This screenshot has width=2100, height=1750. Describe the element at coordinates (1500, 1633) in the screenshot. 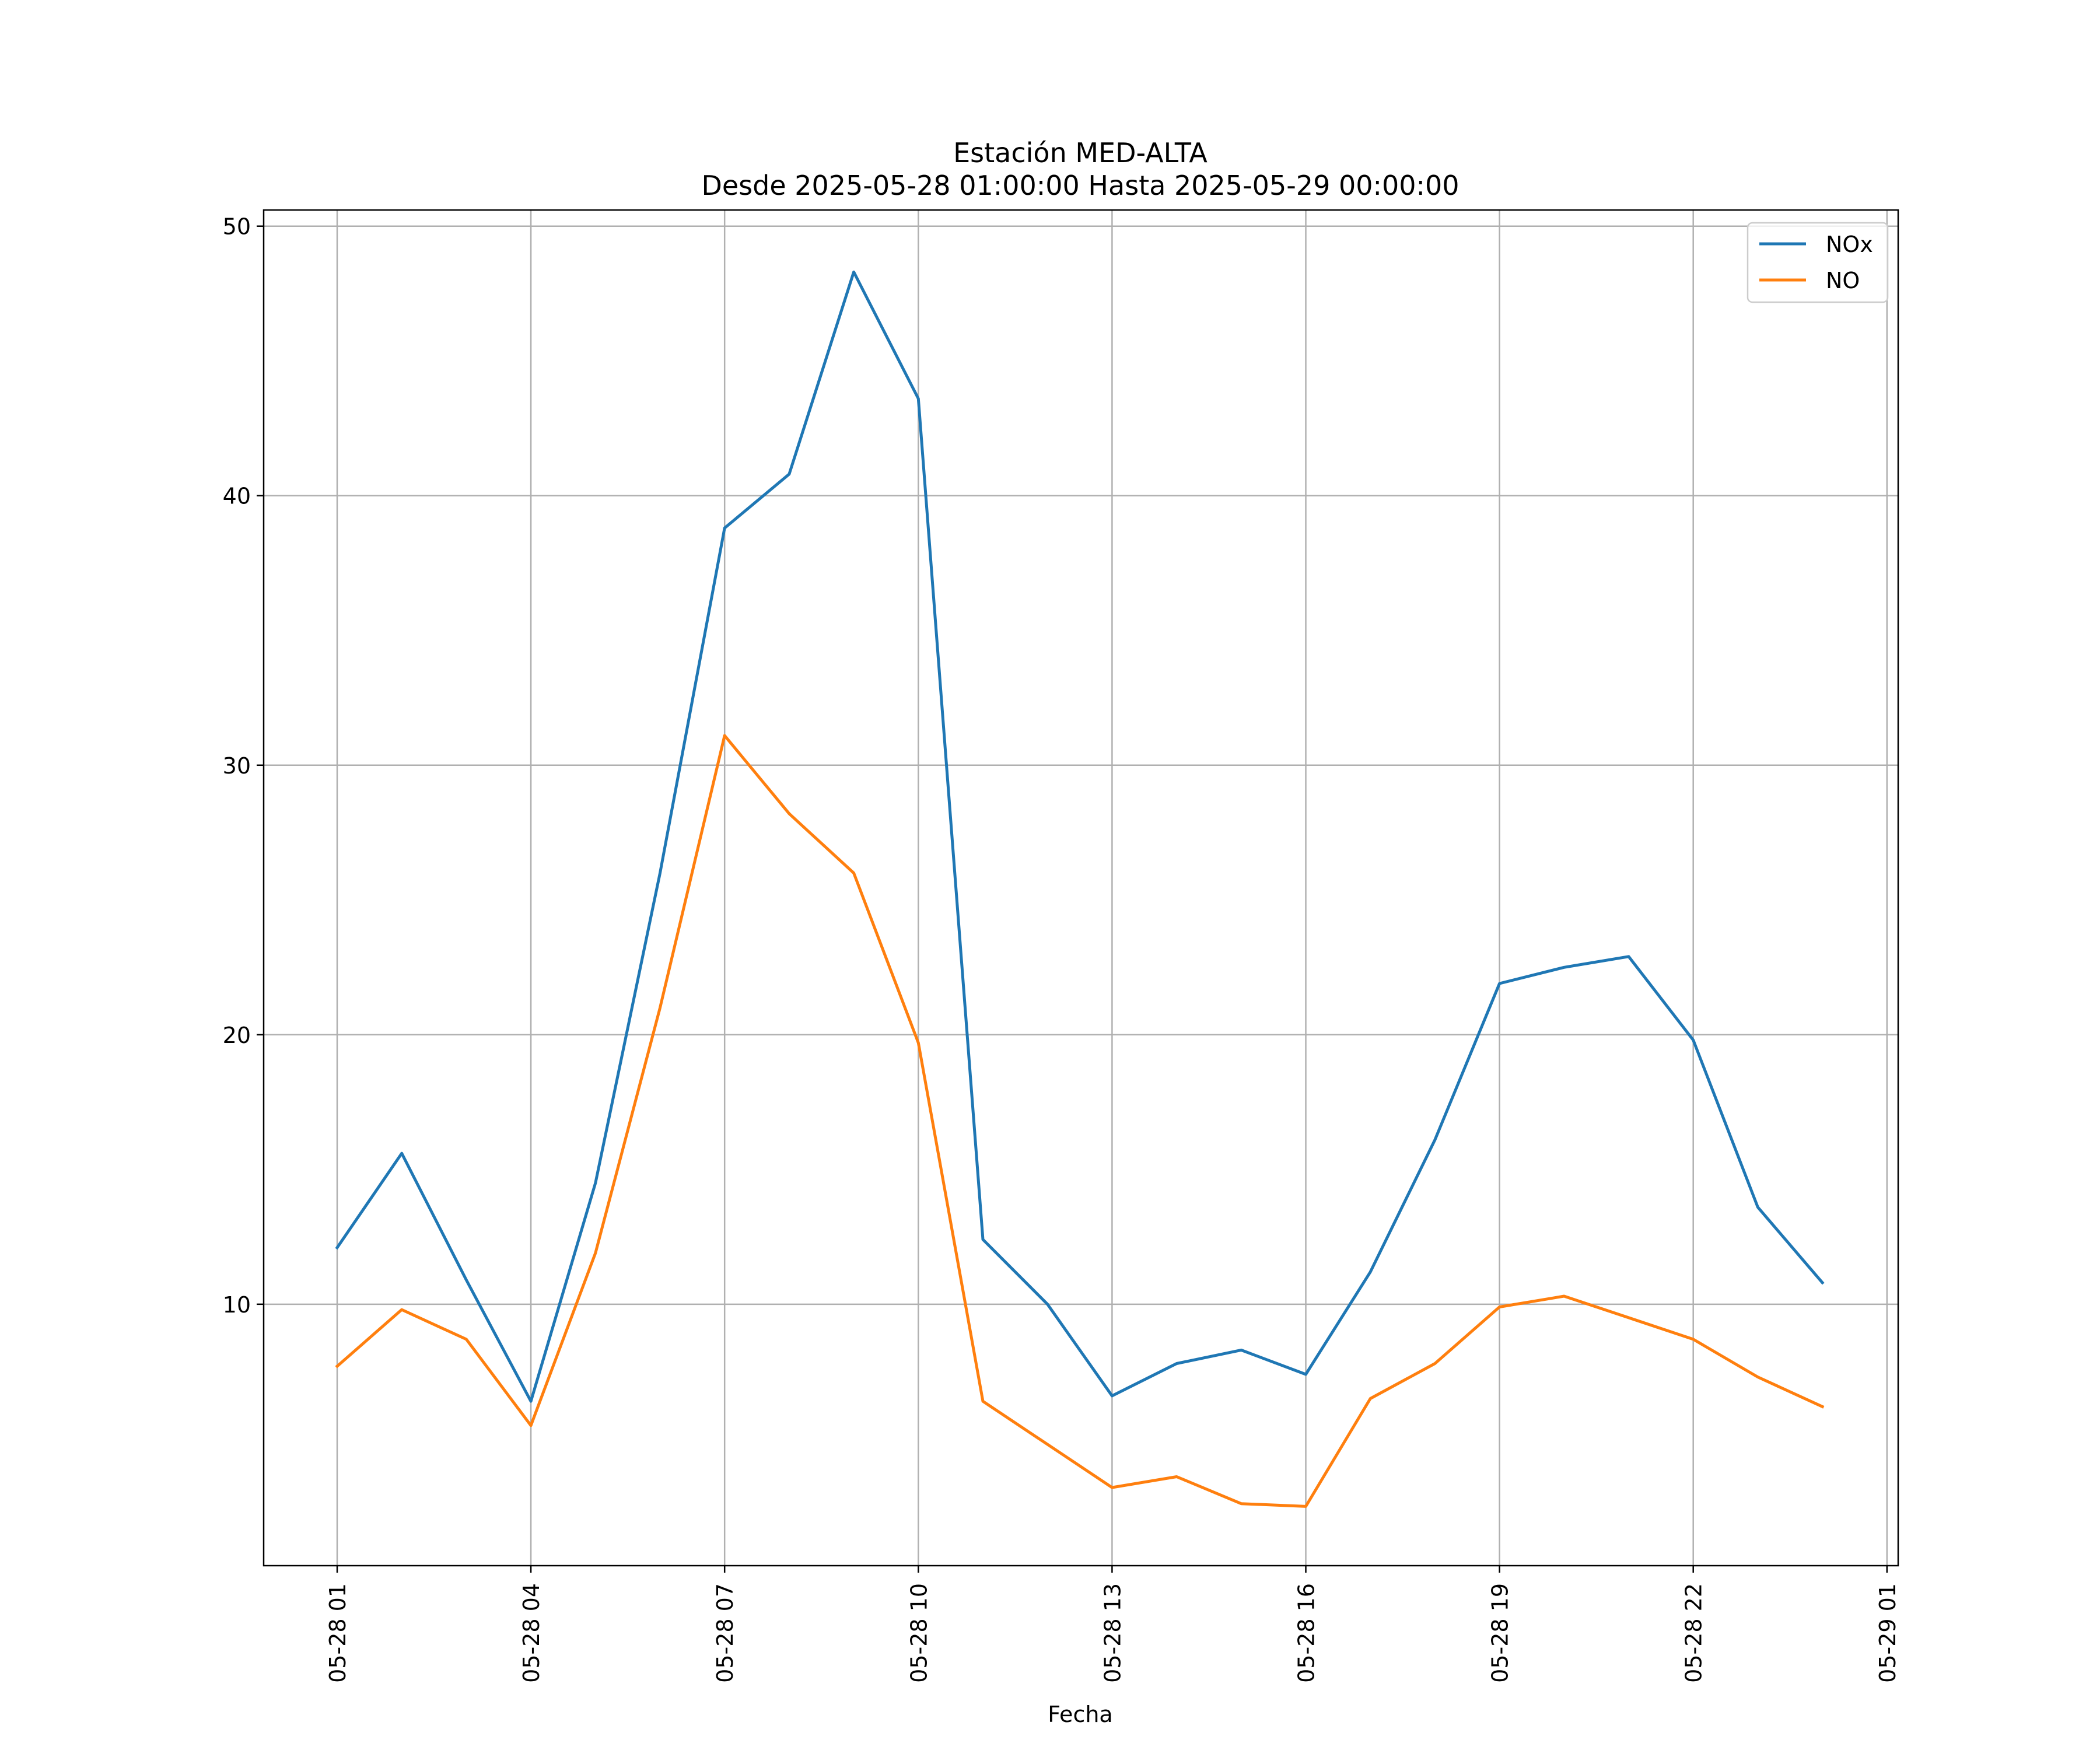

I see `x-tick-label: 05-28 19` at that location.